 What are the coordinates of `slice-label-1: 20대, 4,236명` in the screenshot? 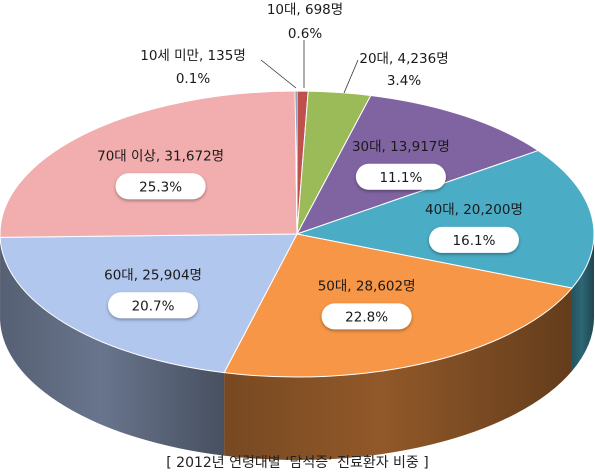 It's located at (403, 59).